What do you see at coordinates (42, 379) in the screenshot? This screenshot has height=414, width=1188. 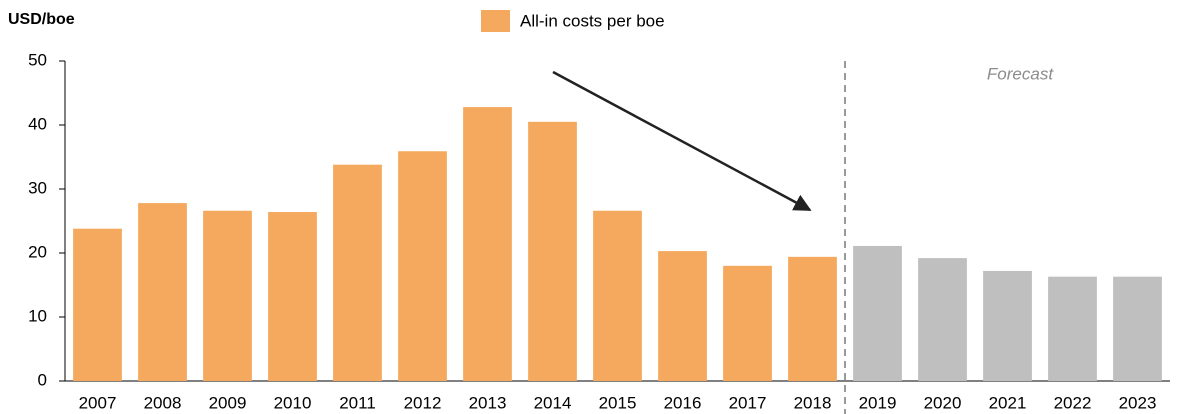 I see `y-tick-label: 0` at bounding box center [42, 379].